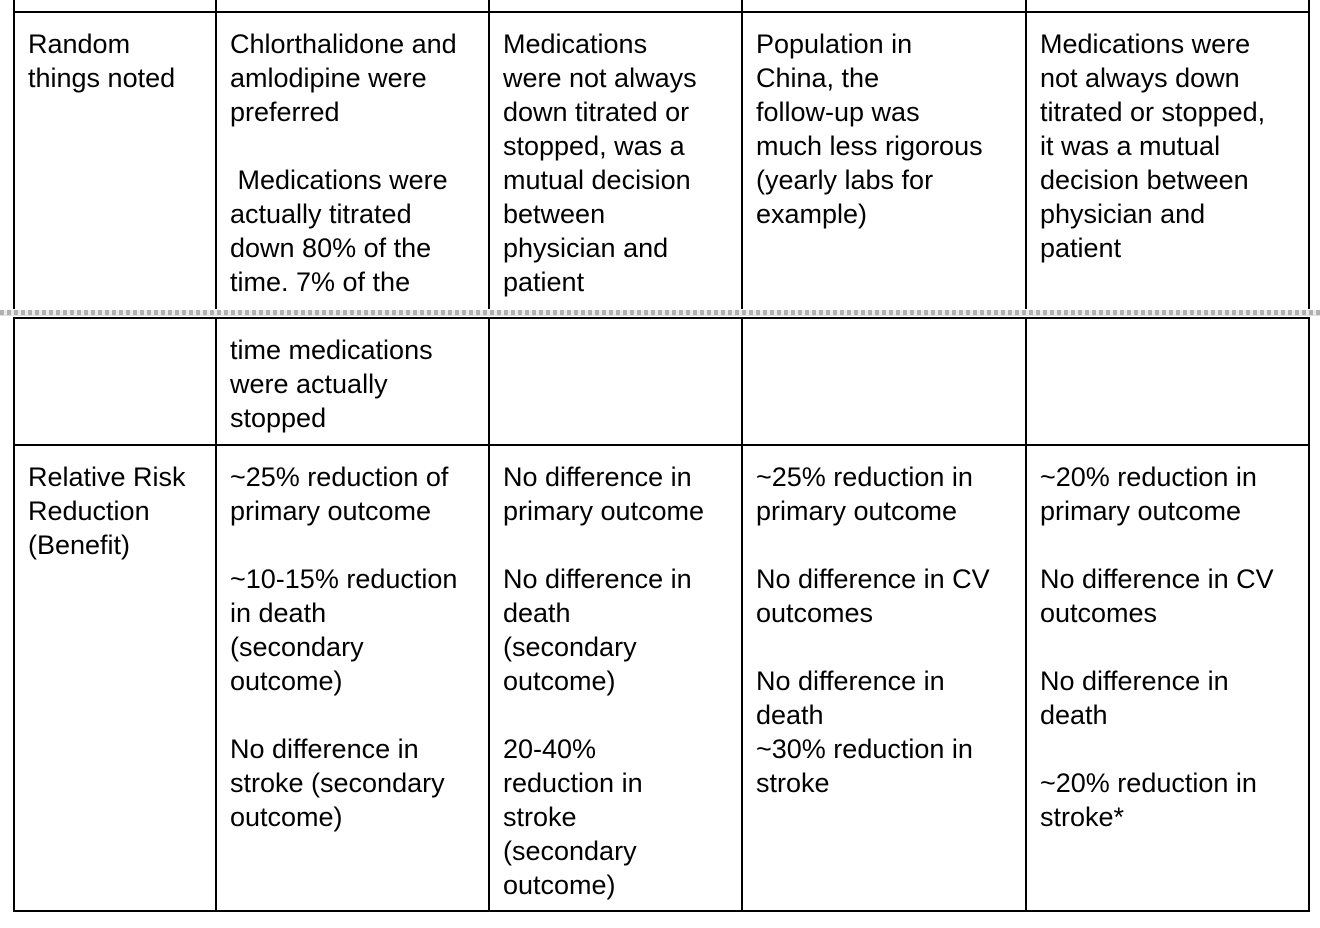 This screenshot has width=1320, height=928. Describe the element at coordinates (353, 381) in the screenshot. I see `table-cell: time medications were actually stopped` at that location.